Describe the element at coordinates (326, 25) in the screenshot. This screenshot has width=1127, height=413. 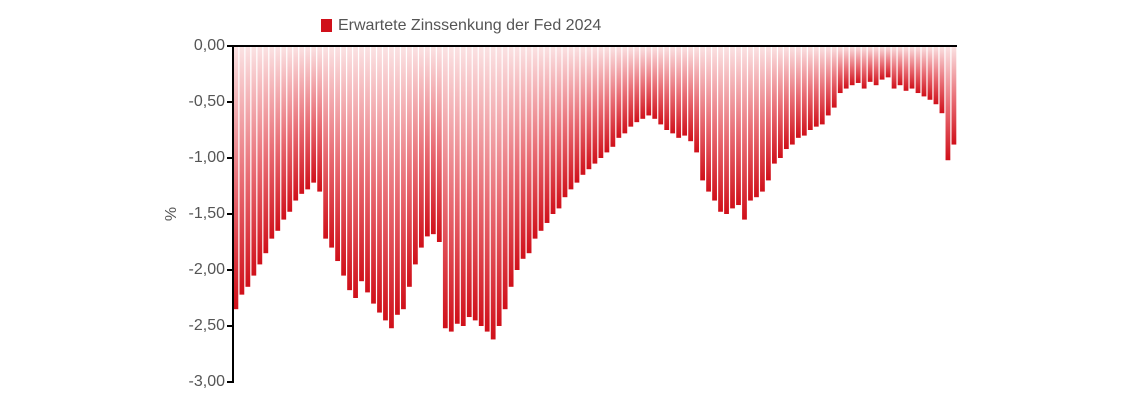
I see `legend-swatch` at that location.